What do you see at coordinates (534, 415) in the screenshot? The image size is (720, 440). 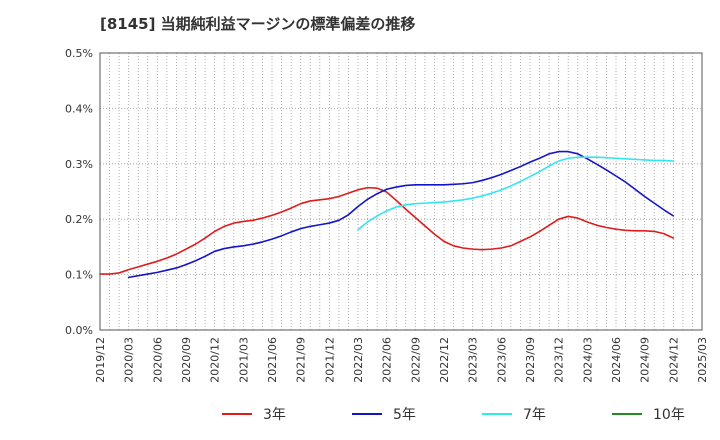 I see `legend-label-2: 7年` at bounding box center [534, 415].